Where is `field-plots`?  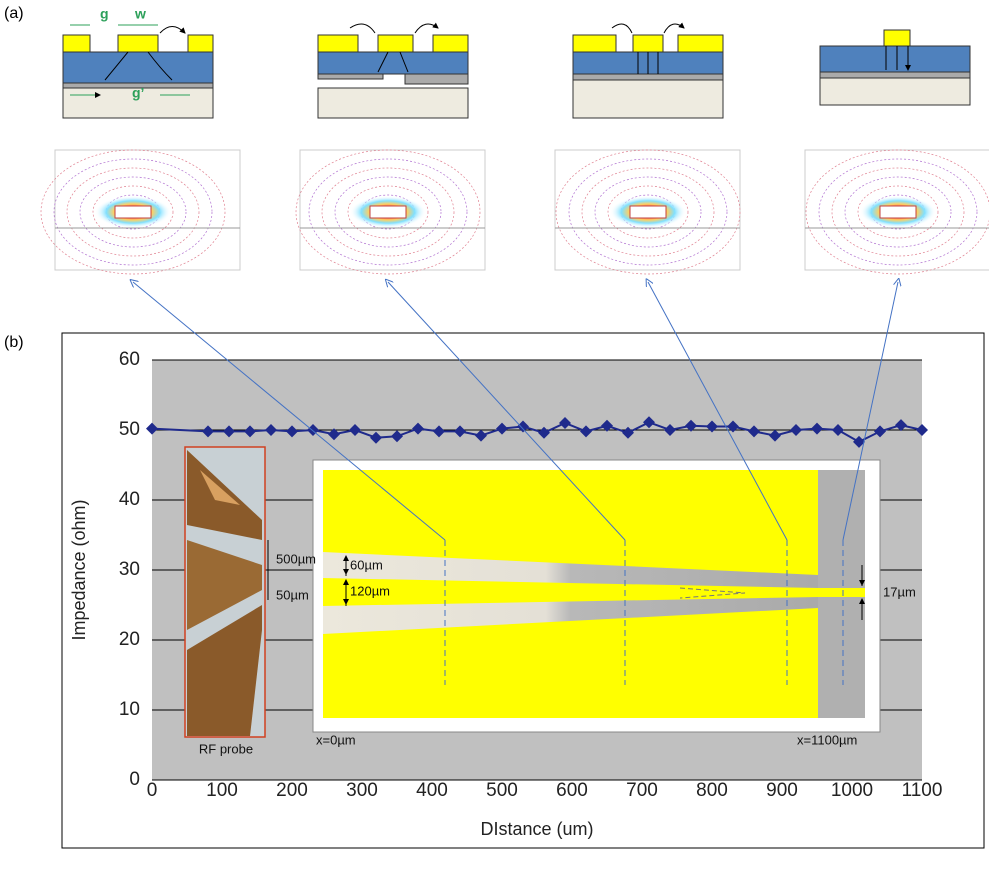
field-plots is located at coordinates (514, 212).